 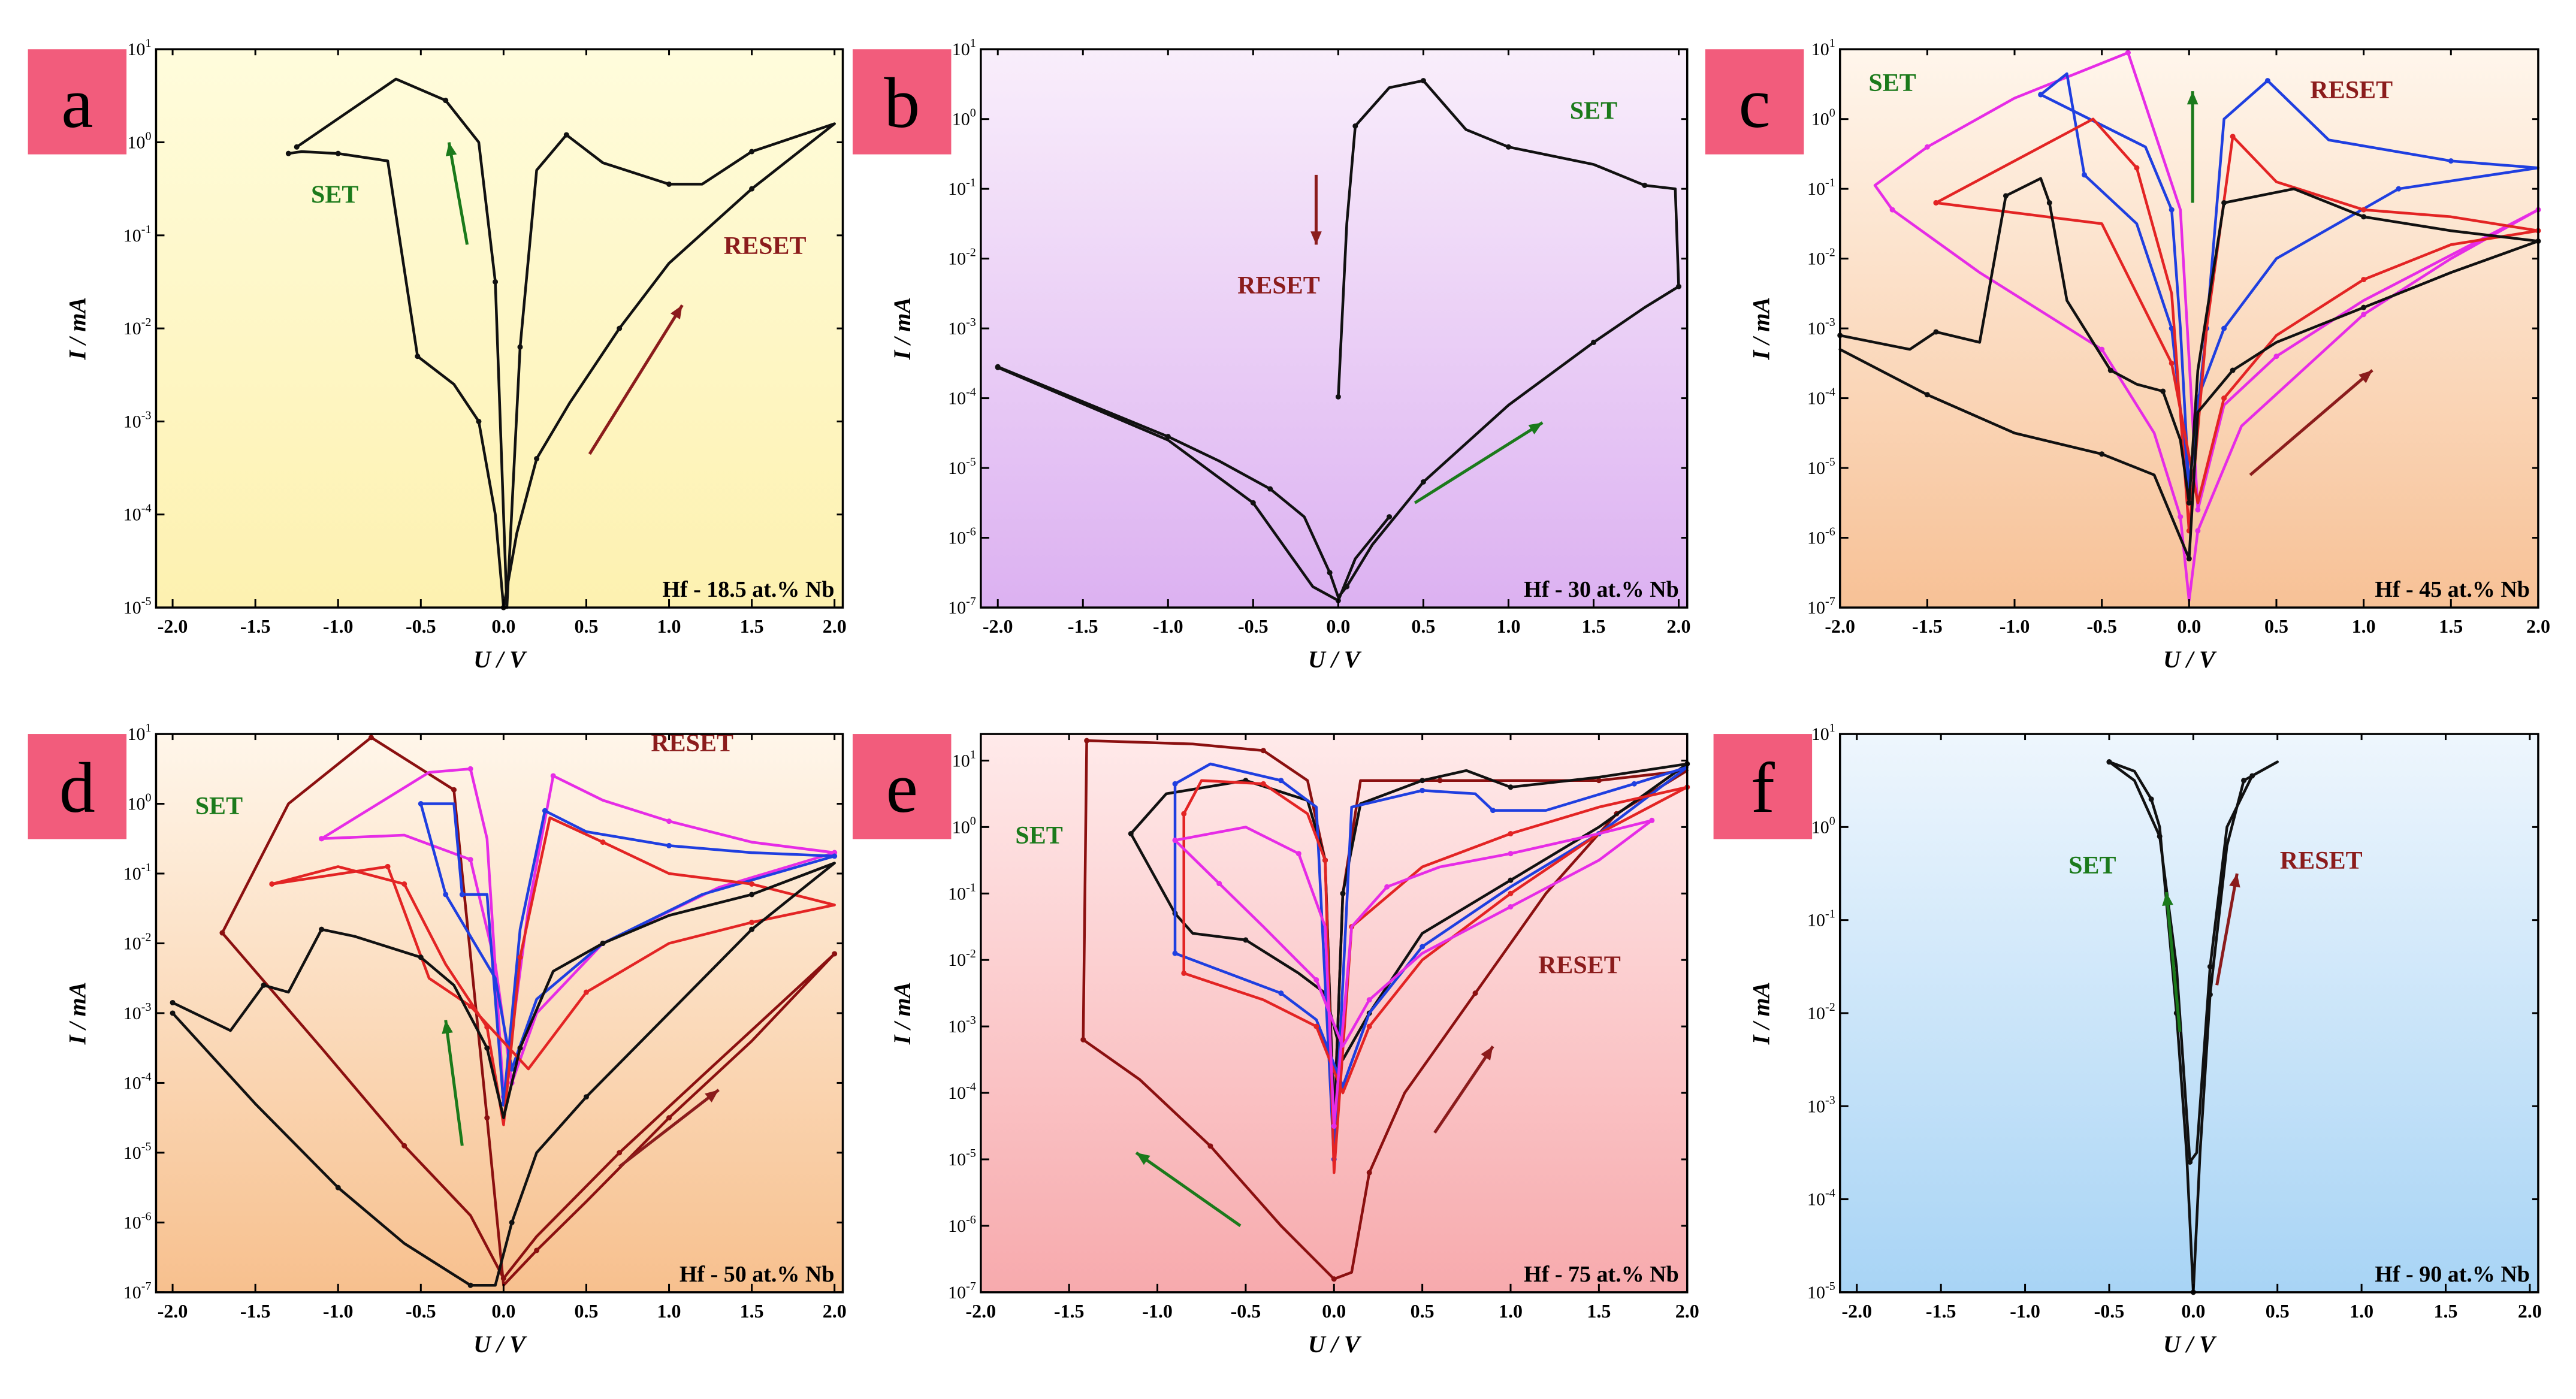 What do you see at coordinates (1602, 1274) in the screenshot?
I see `composition-label: Hf - 75 at.% Nb` at bounding box center [1602, 1274].